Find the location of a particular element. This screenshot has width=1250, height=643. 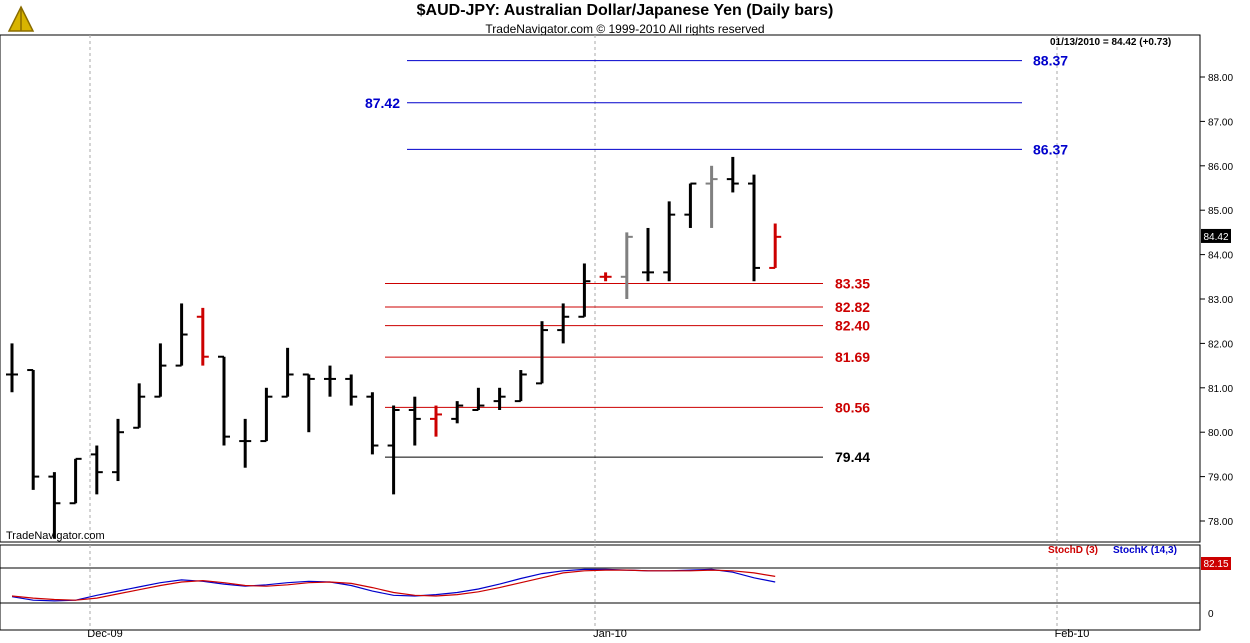

app-logo-icon is located at coordinates (21, 19).